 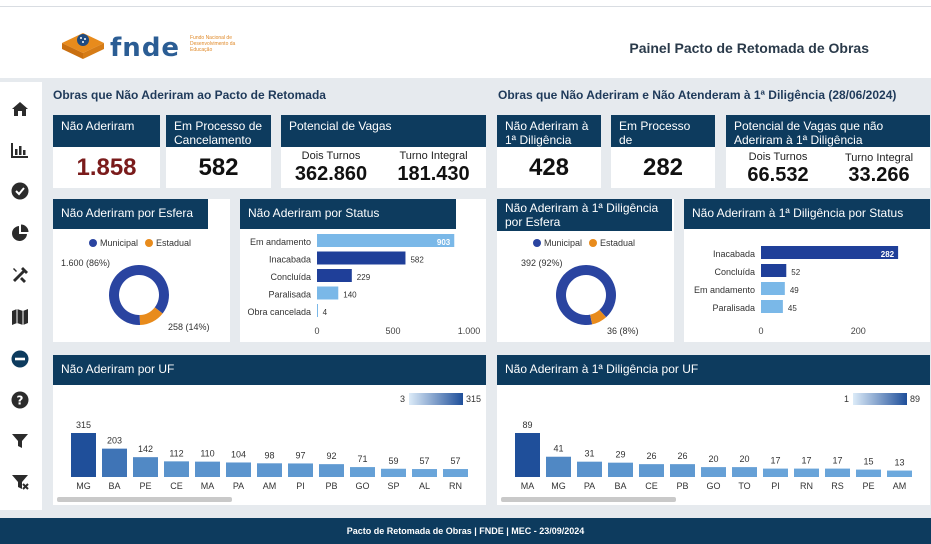 I want to click on uf-value-label: 31, so click(x=589, y=454).